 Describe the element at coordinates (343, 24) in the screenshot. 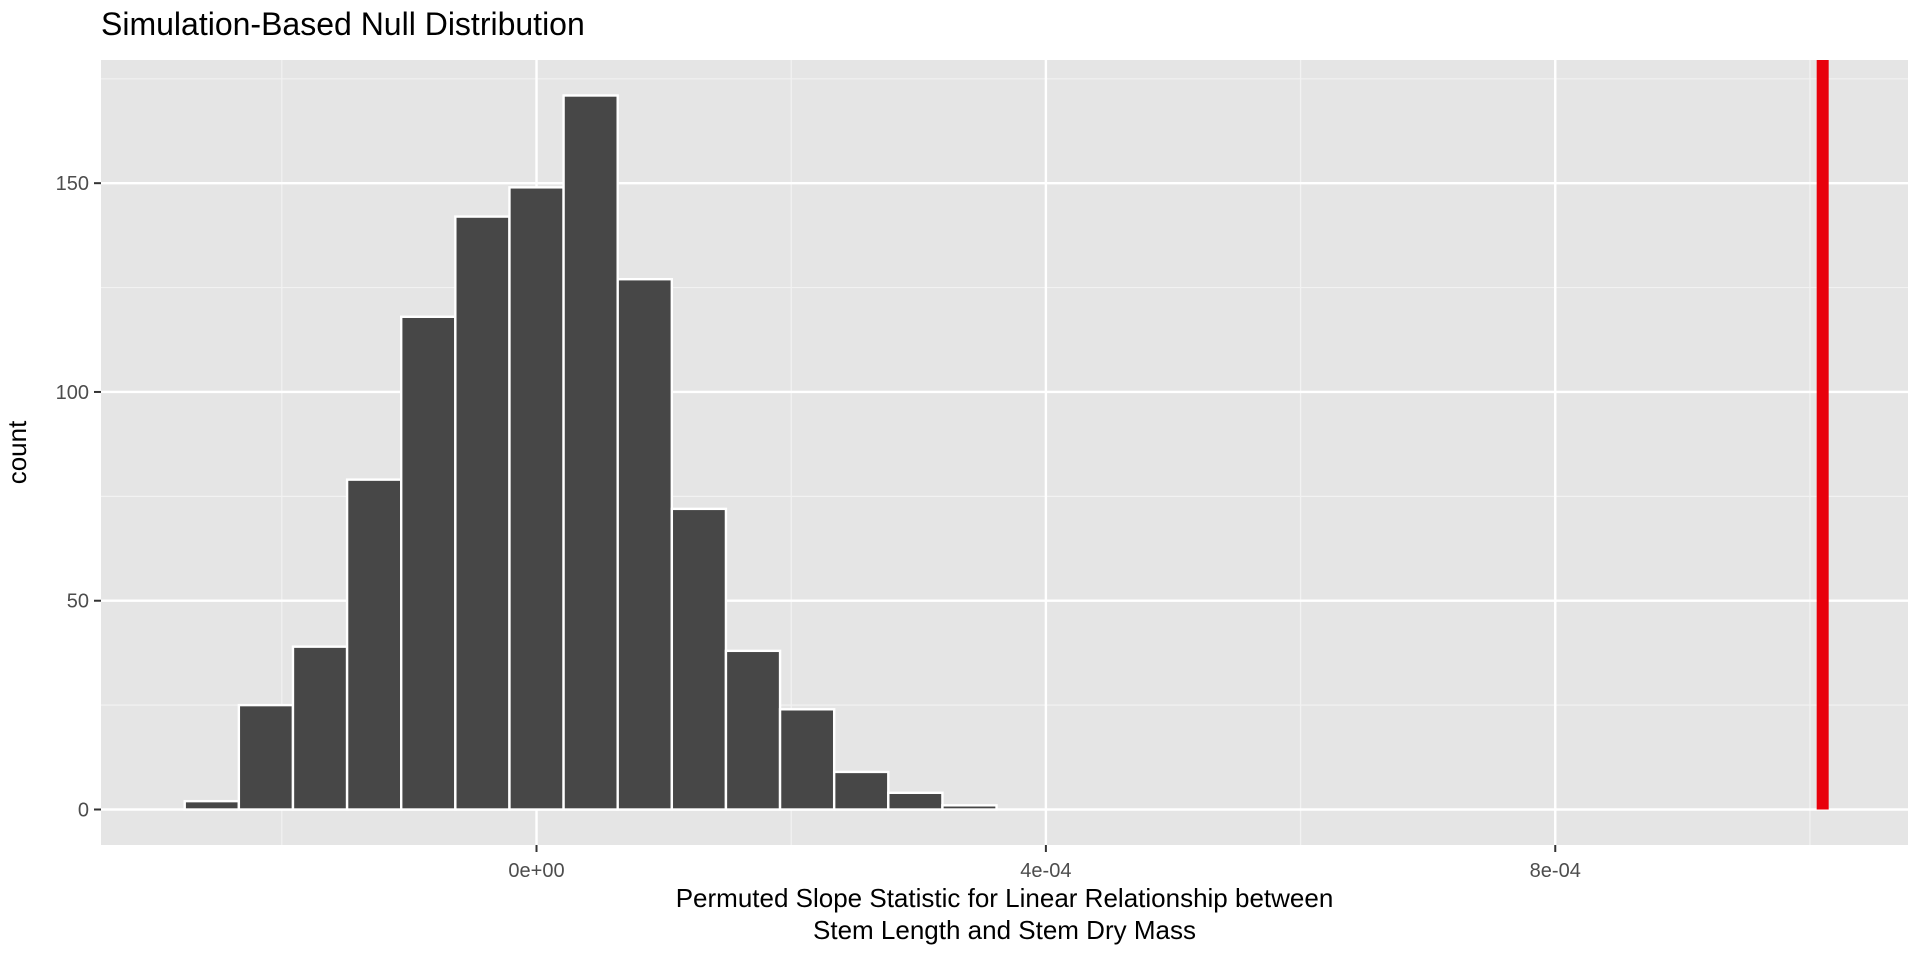

I see `chart-title: Simulation-Based Null Distribution` at that location.